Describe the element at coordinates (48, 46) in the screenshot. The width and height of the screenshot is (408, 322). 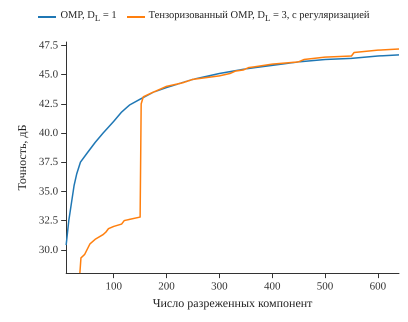
I see `y-tick-label: 47.5` at that location.